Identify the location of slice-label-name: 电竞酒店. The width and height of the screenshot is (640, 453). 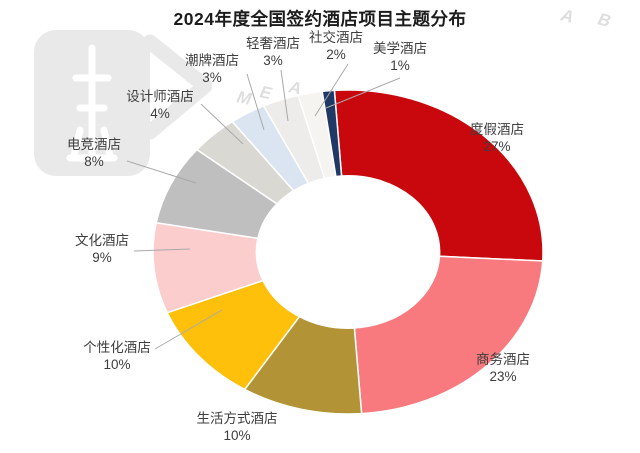
(94, 144).